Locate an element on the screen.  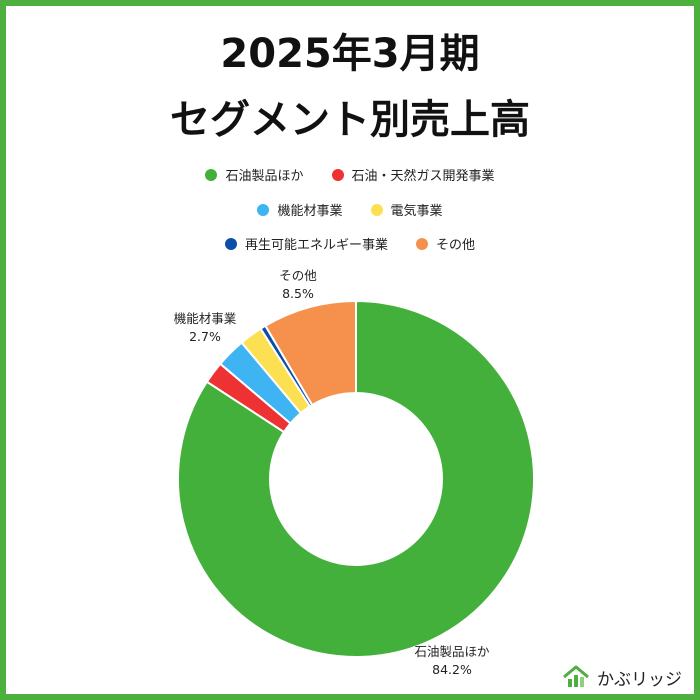
legend-swatch-petroleum is located at coordinates (211, 174).